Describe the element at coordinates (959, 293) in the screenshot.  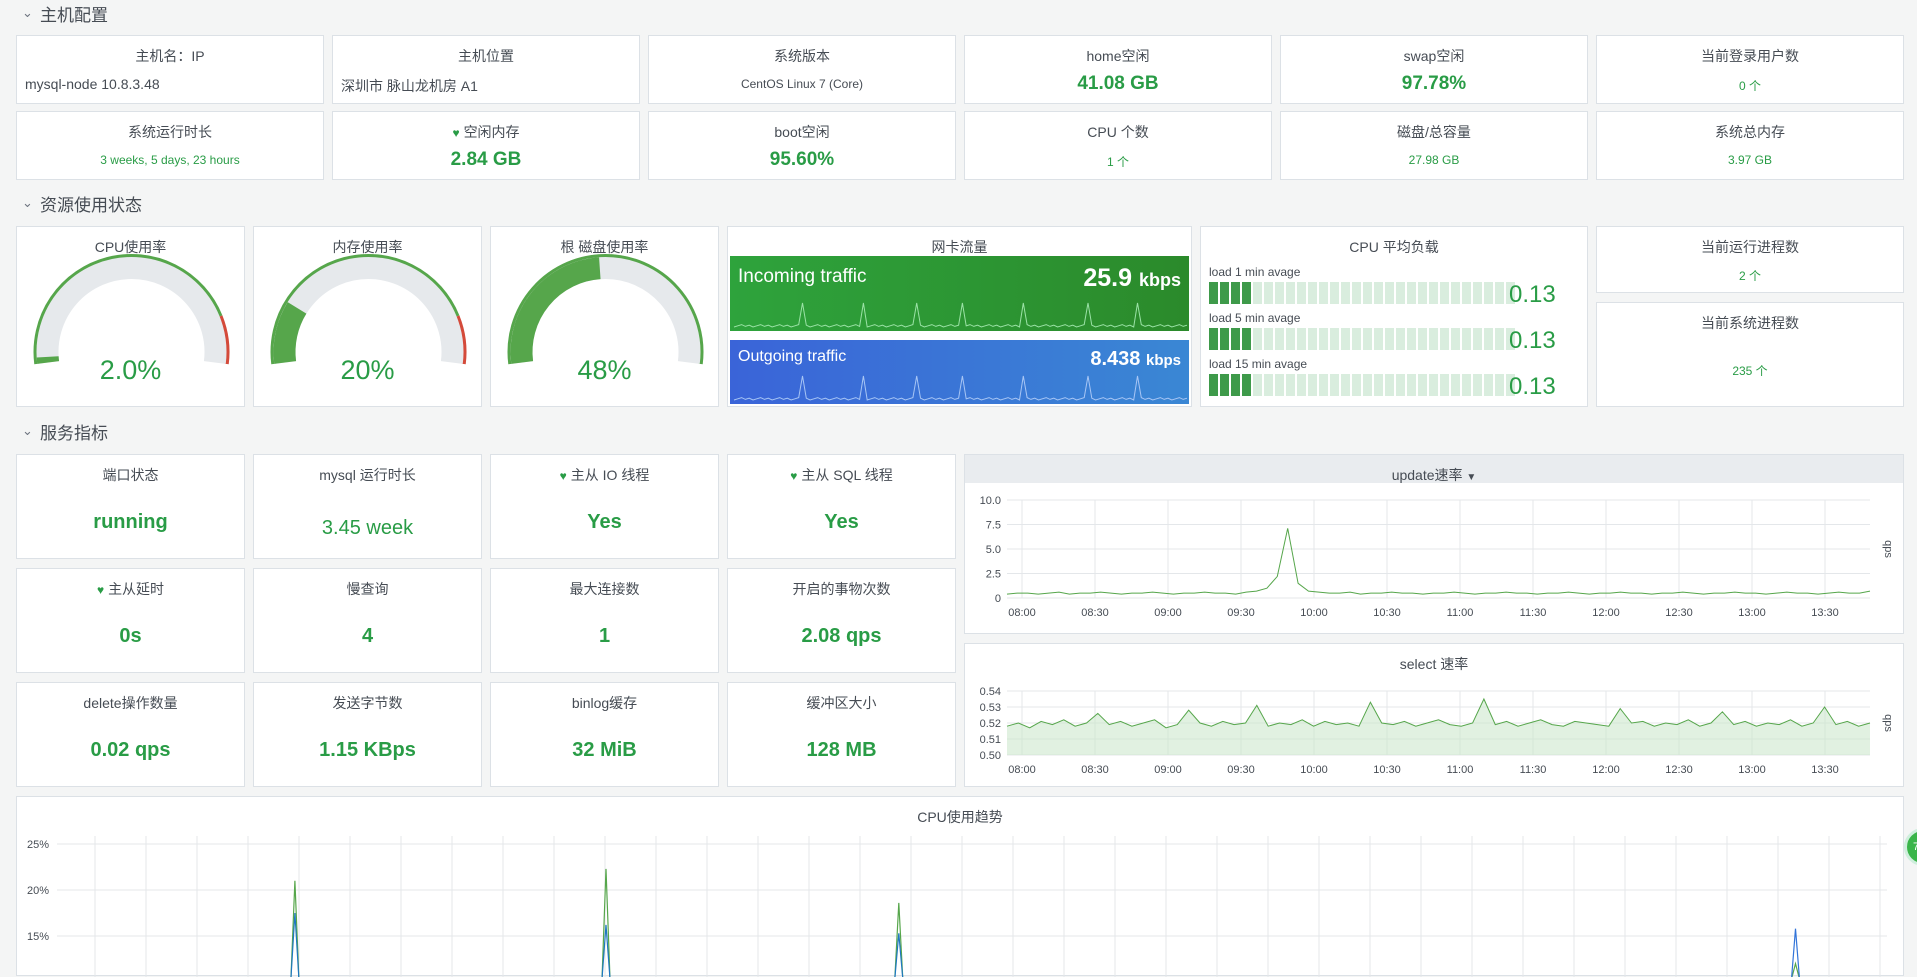
I see `incoming-traffic: Incoming traffic 25.9 kbps` at that location.